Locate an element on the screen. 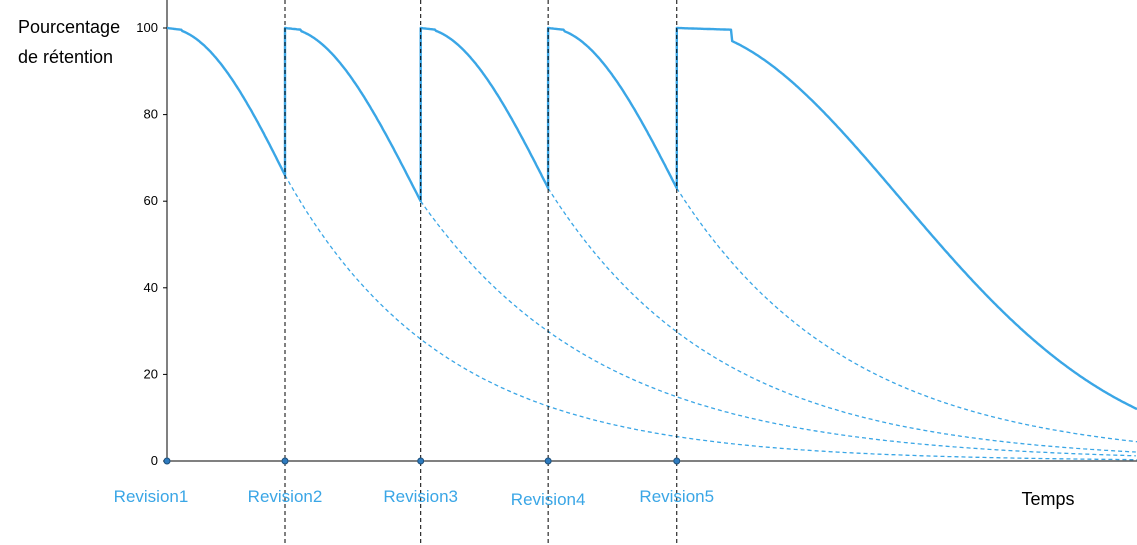 This screenshot has height=545, width=1137. revision-label: Revision3 is located at coordinates (420, 496).